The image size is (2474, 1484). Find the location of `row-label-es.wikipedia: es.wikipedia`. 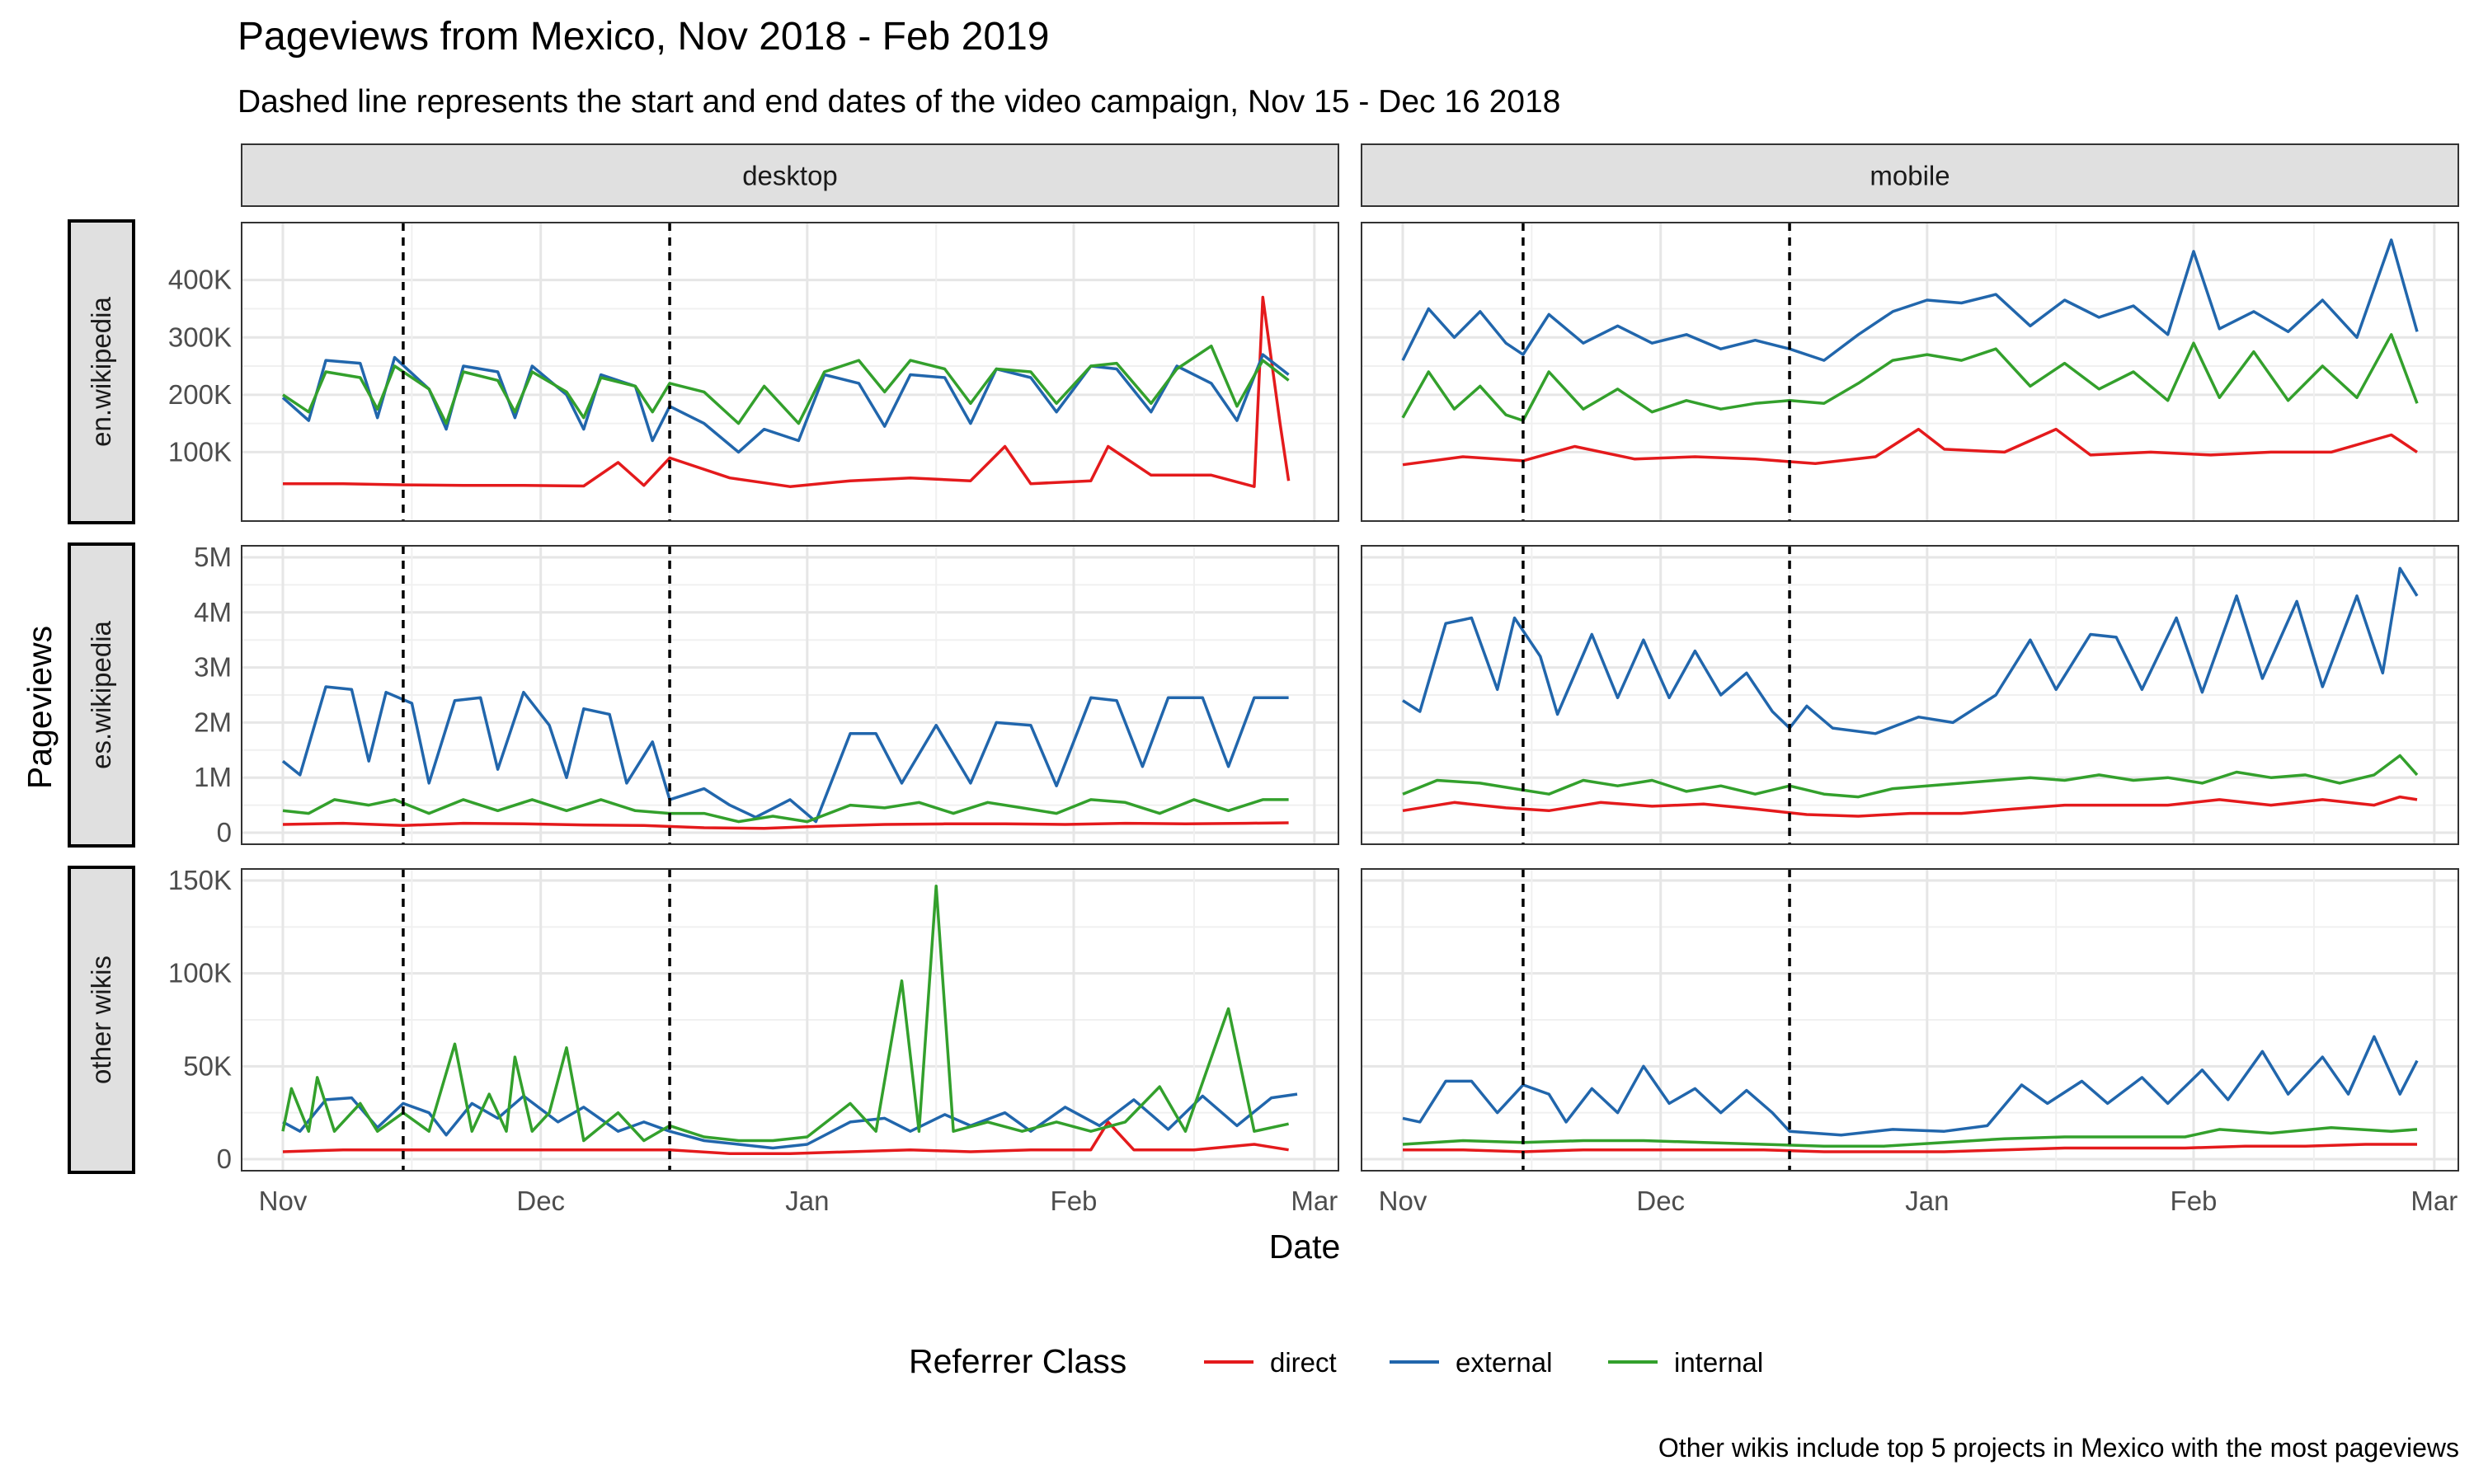

row-label-es.wikipedia: es.wikipedia is located at coordinates (101, 694).